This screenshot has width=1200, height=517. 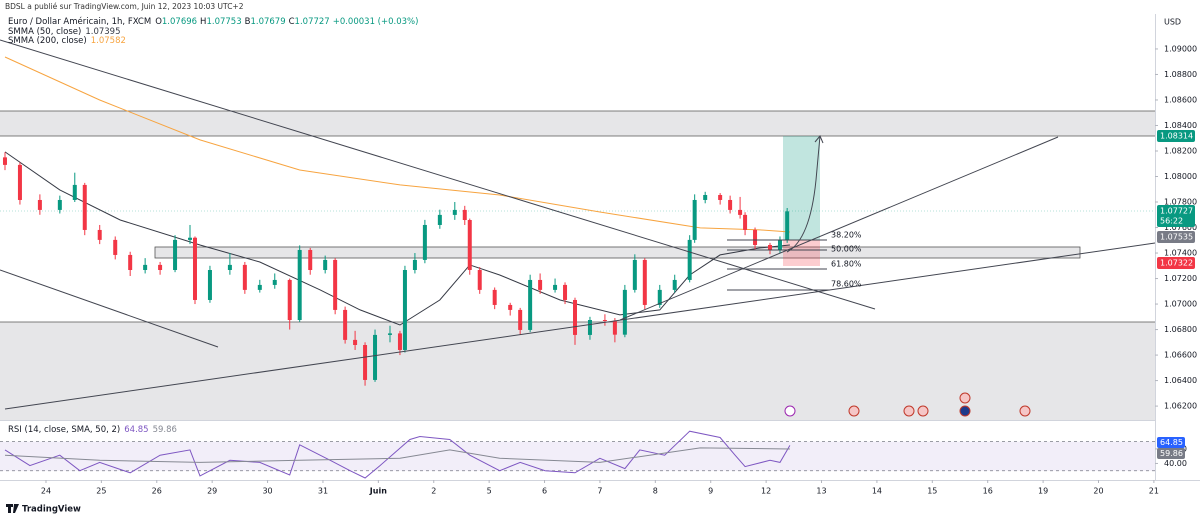 I want to click on x-tick-label: 13, so click(x=821, y=491).